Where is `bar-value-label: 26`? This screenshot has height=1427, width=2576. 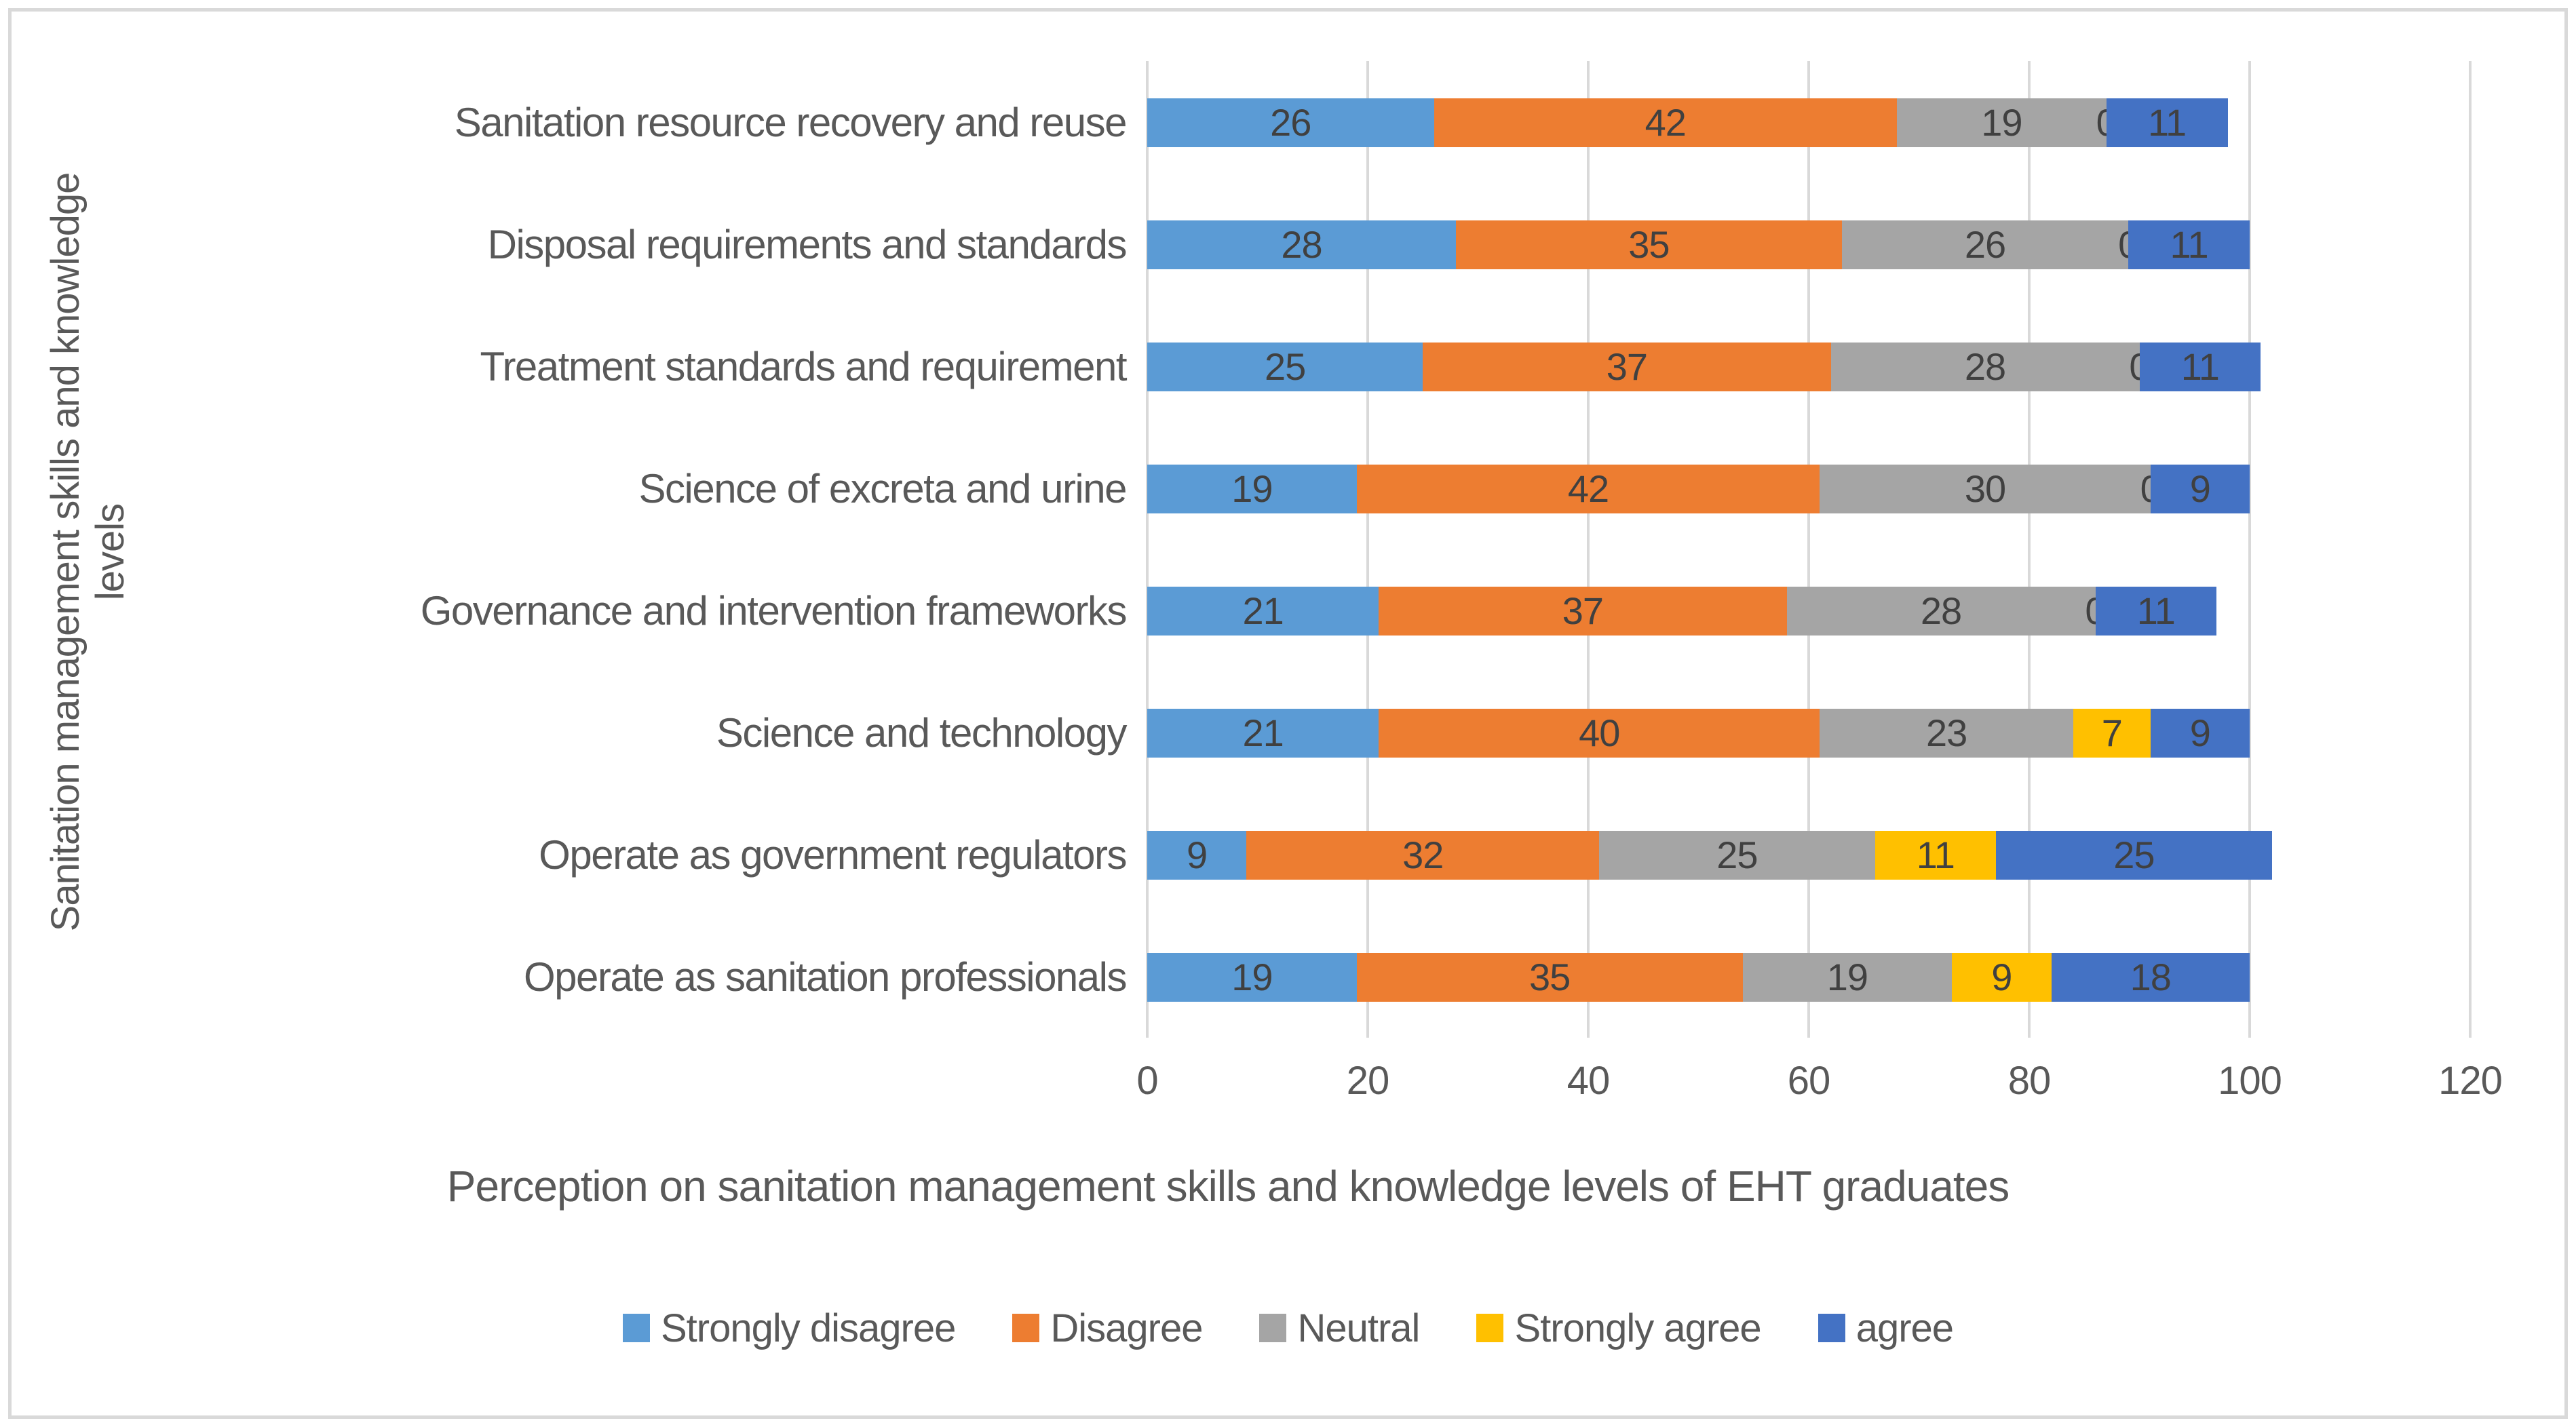 bar-value-label: 26 is located at coordinates (1290, 122).